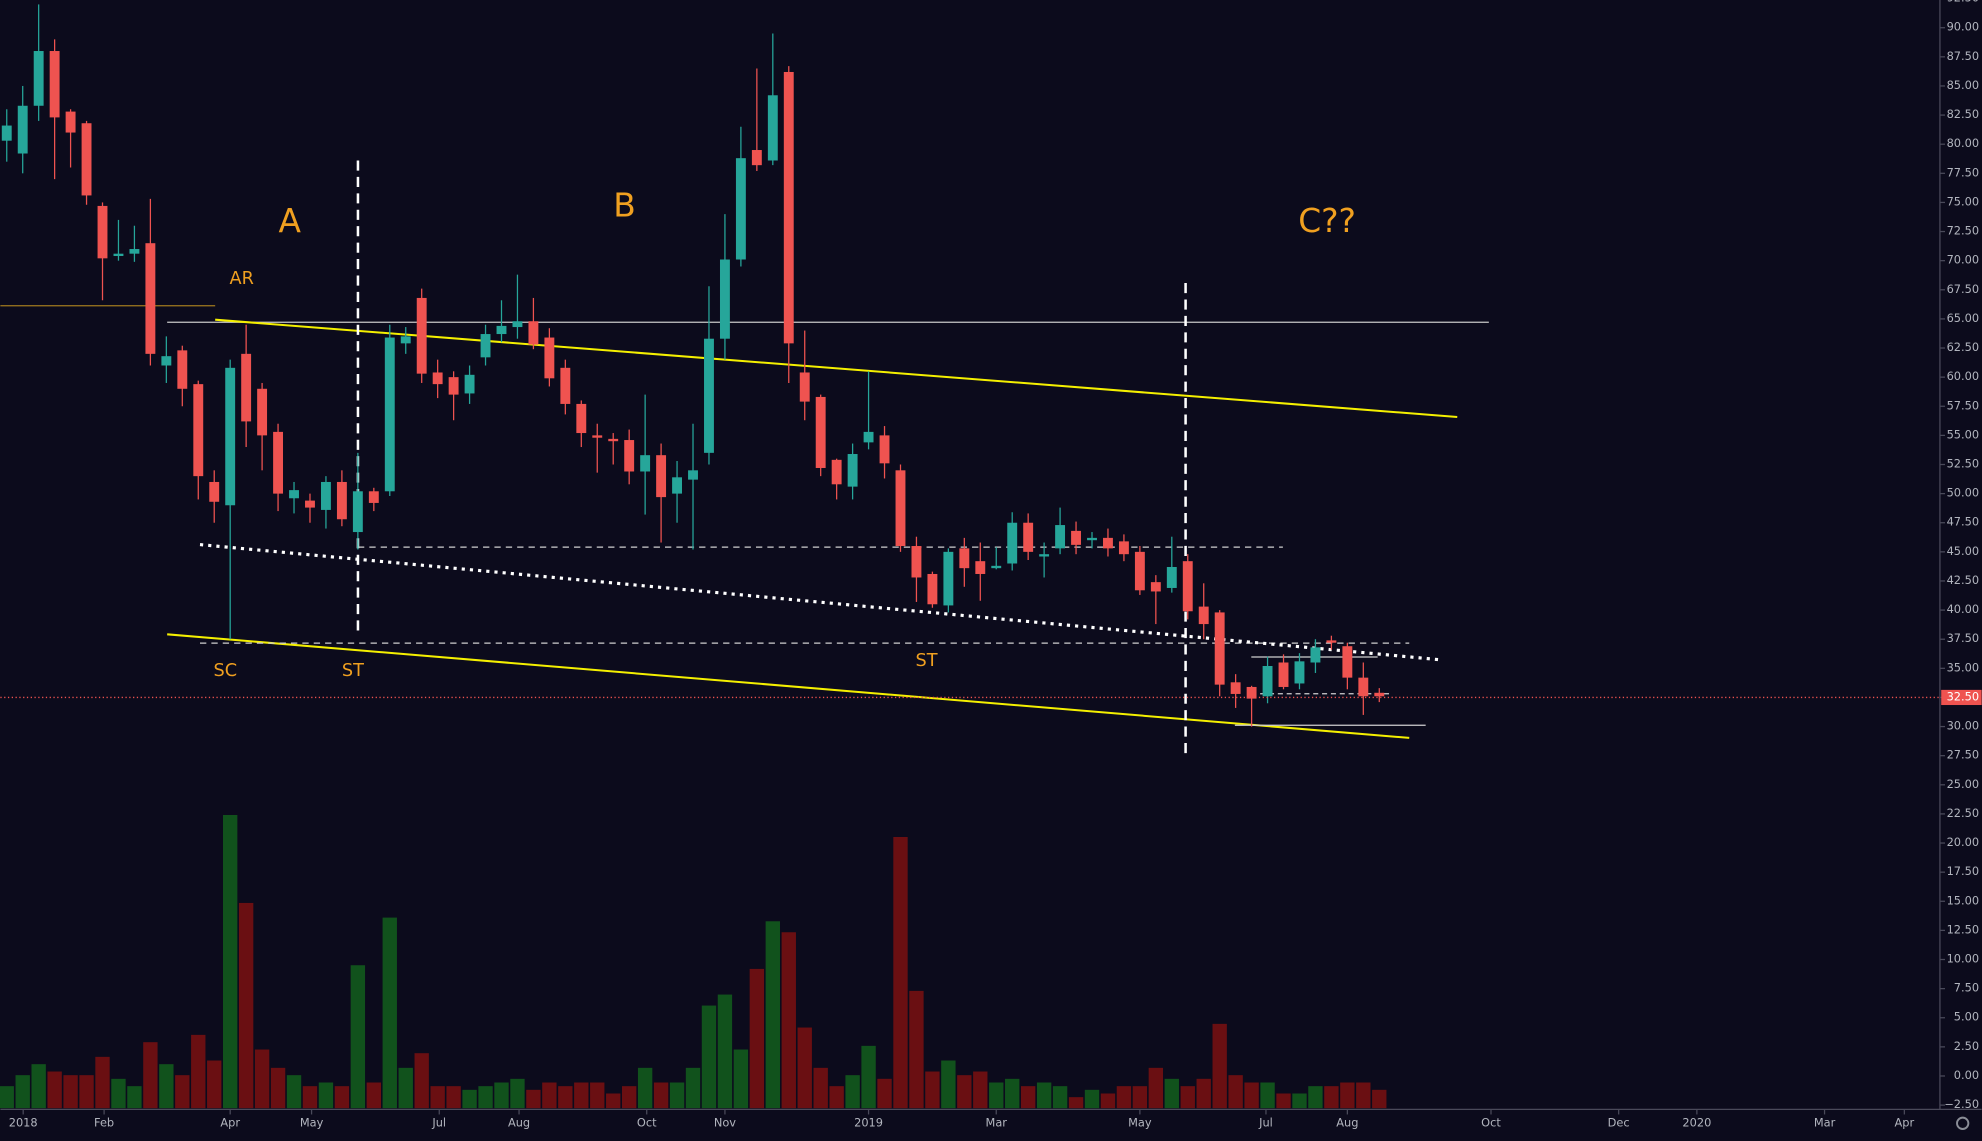 The width and height of the screenshot is (1982, 1141). What do you see at coordinates (1966, 1017) in the screenshot?
I see `y-tick-label: 5.00` at bounding box center [1966, 1017].